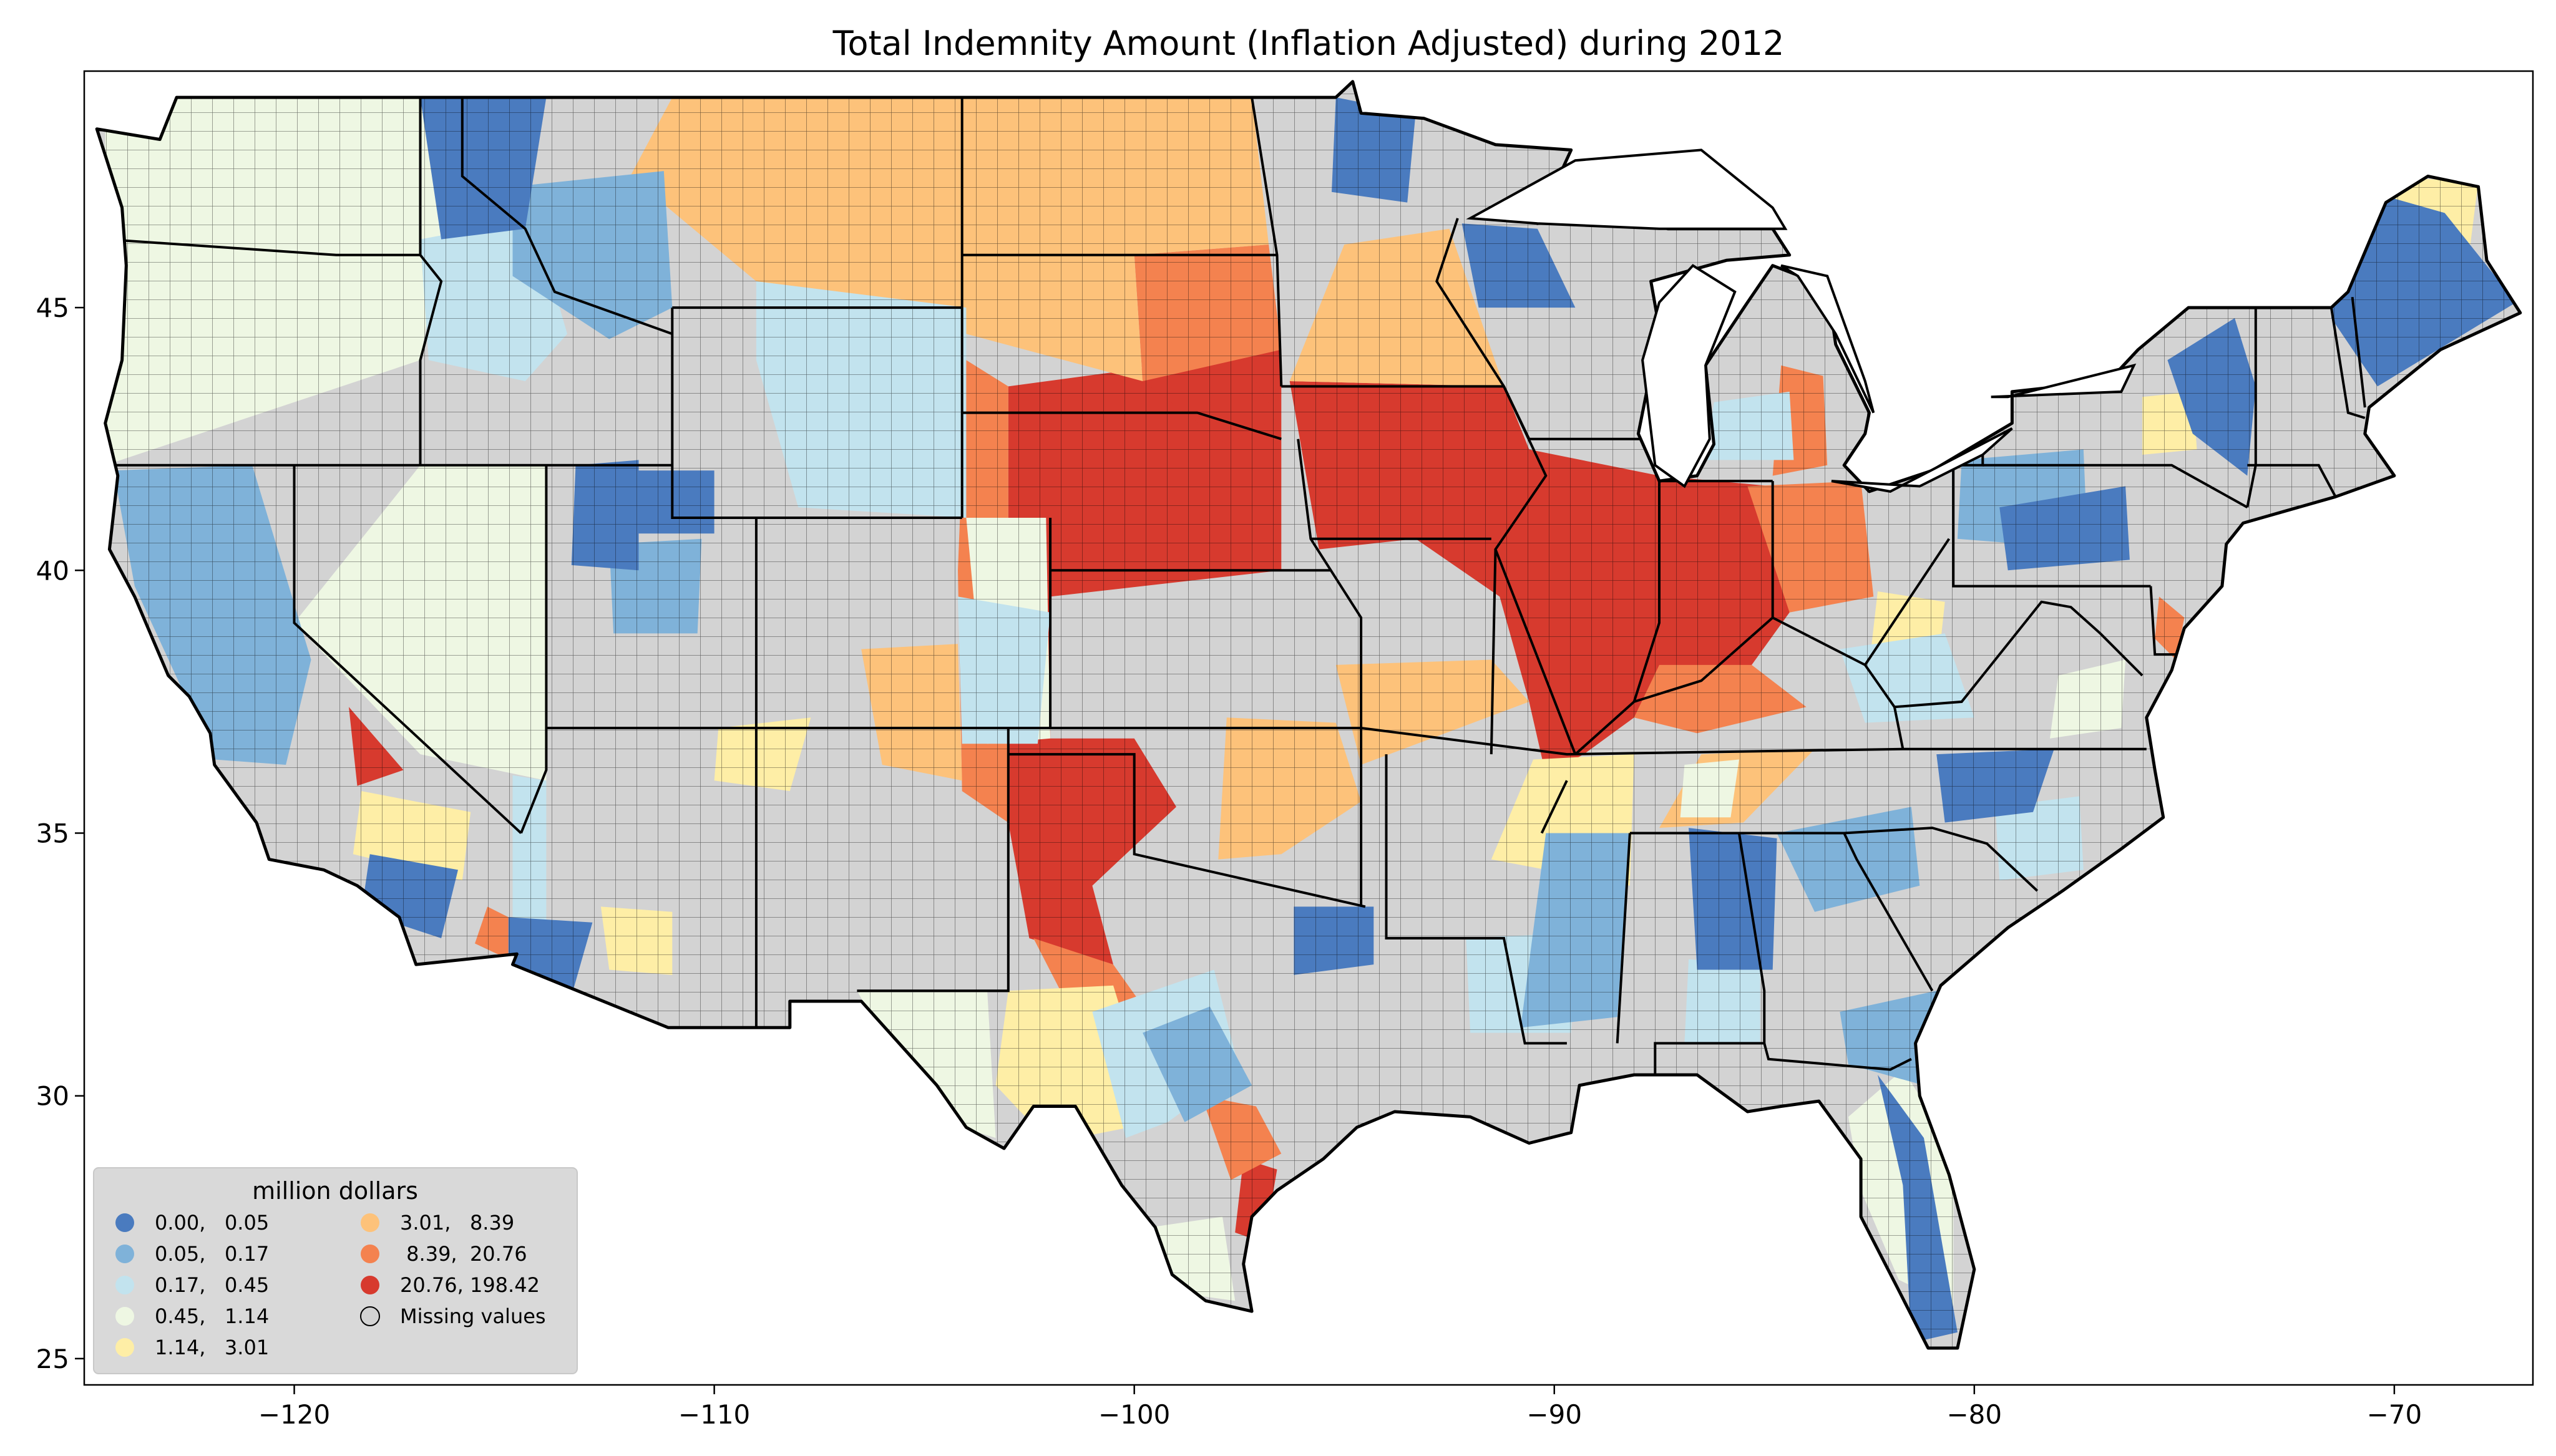 The image size is (2556, 1456). What do you see at coordinates (714, 1414) in the screenshot?
I see `x-tick-label: −110` at bounding box center [714, 1414].